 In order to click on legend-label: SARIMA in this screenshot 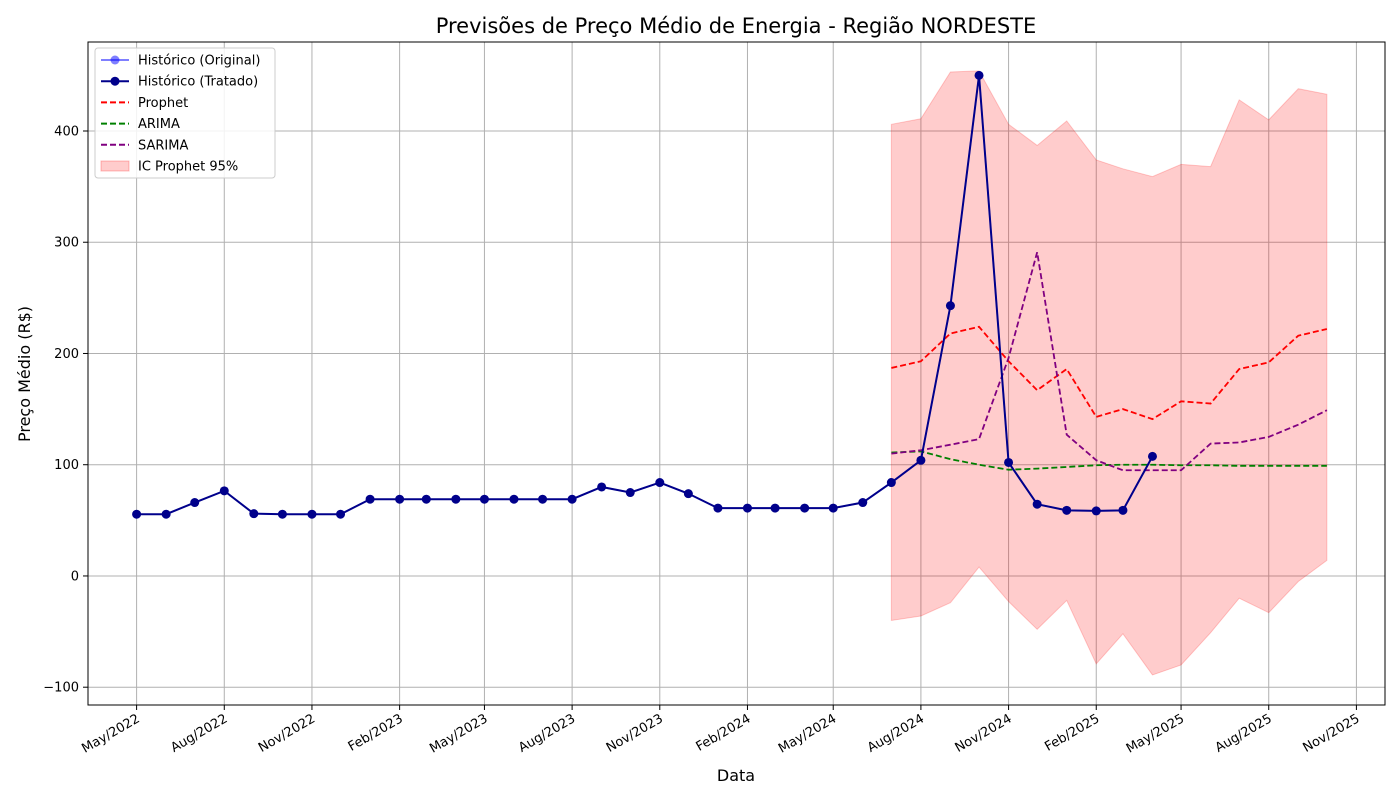, I will do `click(163, 145)`.